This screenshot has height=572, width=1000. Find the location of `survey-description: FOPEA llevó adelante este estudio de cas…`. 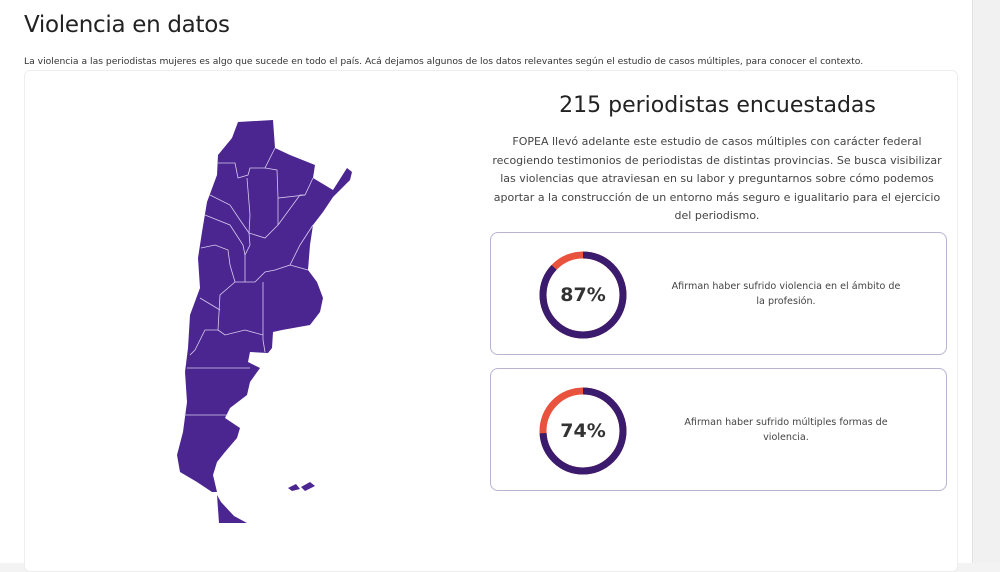

survey-description: FOPEA llevó adelante este estudio de cas… is located at coordinates (717, 179).